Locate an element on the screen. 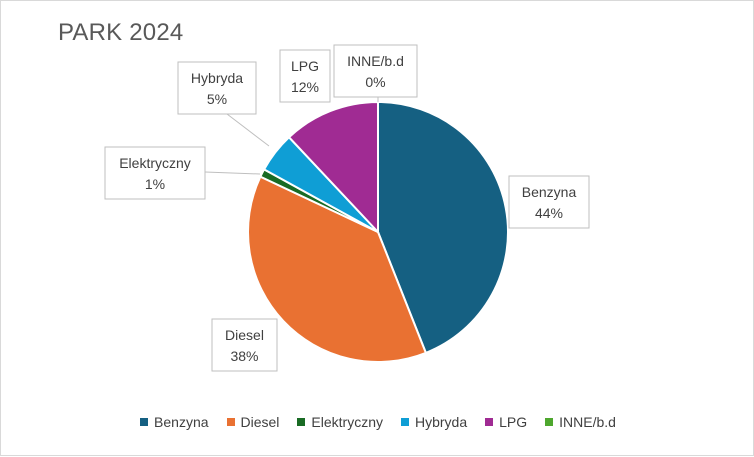 This screenshot has height=457, width=754. legend-item-benzyna: Benzyna is located at coordinates (174, 422).